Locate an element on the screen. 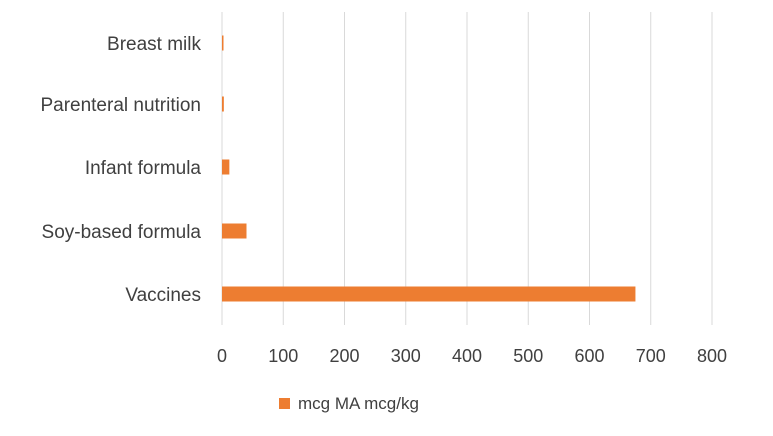  category-label: Vaccines is located at coordinates (163, 295).